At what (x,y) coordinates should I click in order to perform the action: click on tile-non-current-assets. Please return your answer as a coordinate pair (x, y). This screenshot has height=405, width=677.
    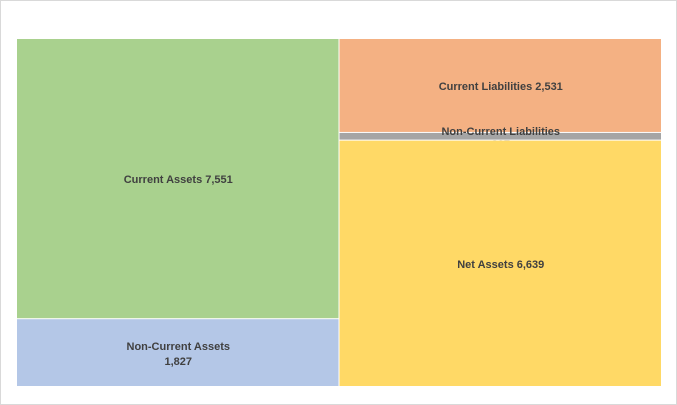
    Looking at the image, I should click on (178, 352).